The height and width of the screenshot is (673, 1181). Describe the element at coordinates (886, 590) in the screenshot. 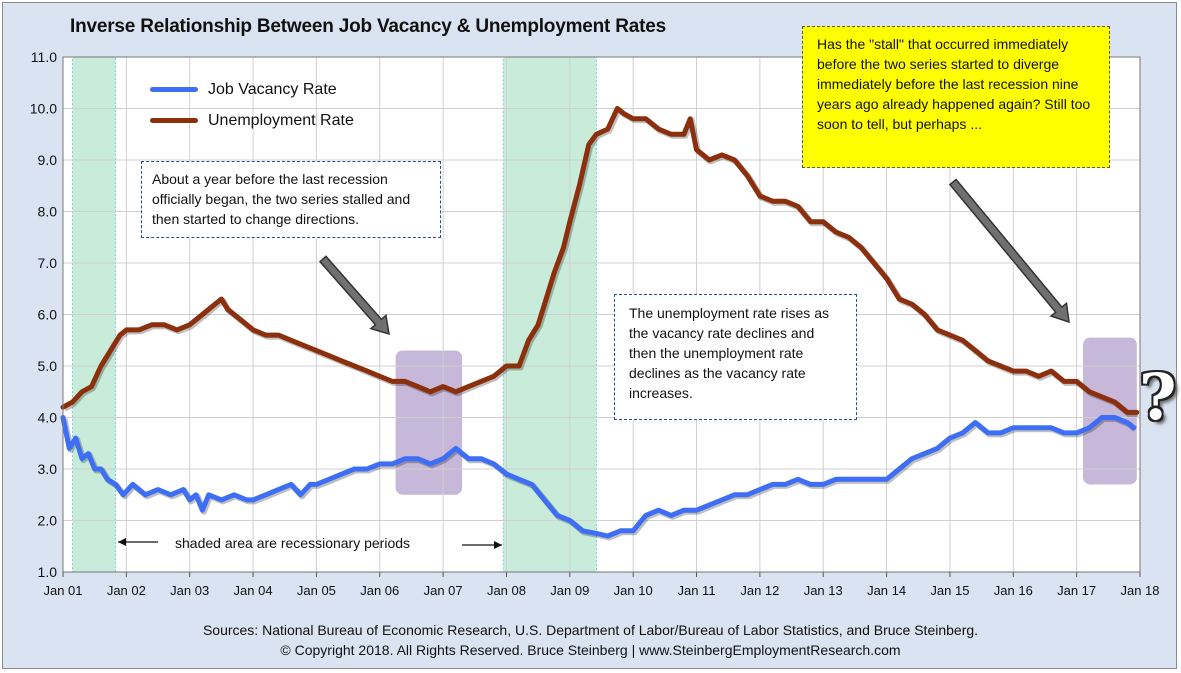

I see `x-tick-label: Jan 14` at that location.